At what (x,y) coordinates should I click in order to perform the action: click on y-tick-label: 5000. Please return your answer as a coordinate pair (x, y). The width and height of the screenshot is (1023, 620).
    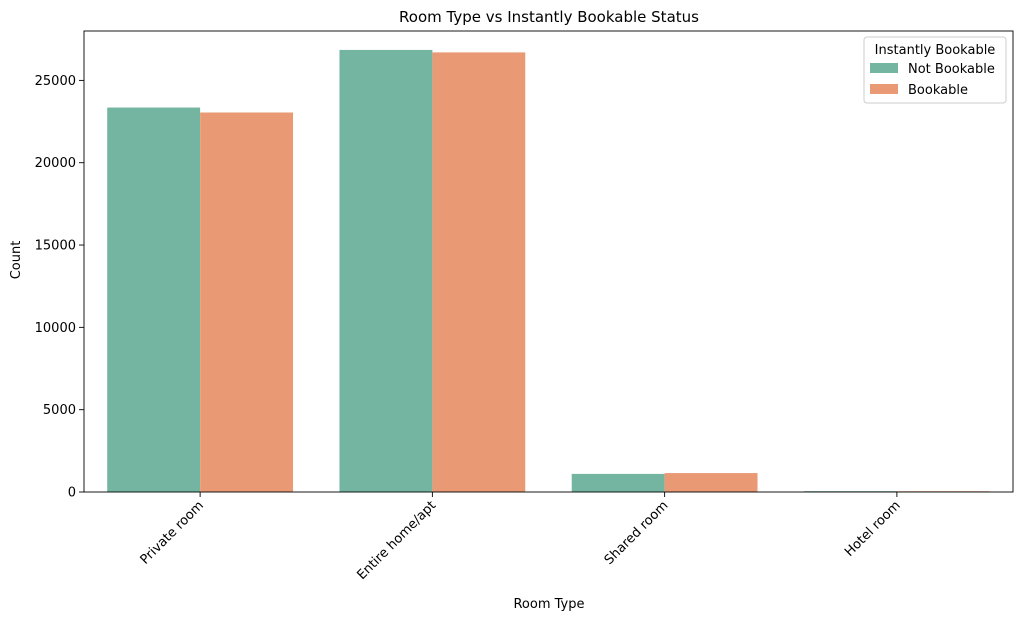
    Looking at the image, I should click on (59, 410).